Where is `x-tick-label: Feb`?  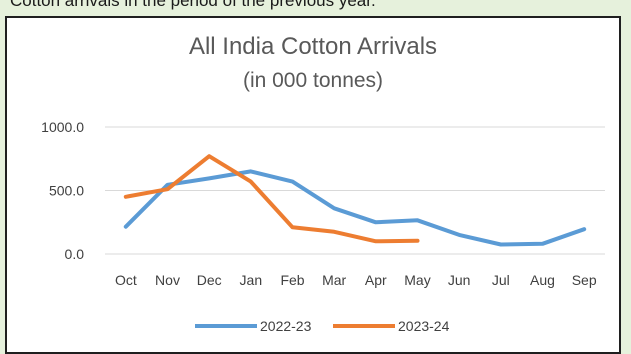 x-tick-label: Feb is located at coordinates (292, 280).